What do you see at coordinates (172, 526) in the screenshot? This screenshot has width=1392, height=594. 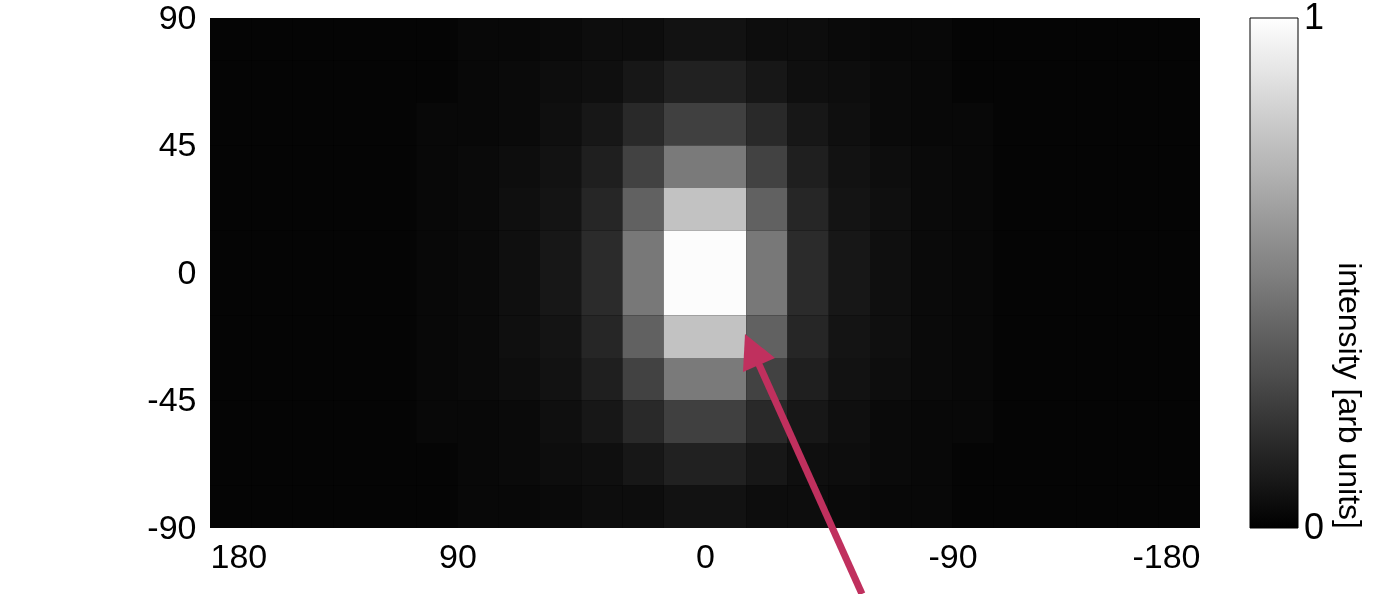 I see `y-tick-label: -90` at bounding box center [172, 526].